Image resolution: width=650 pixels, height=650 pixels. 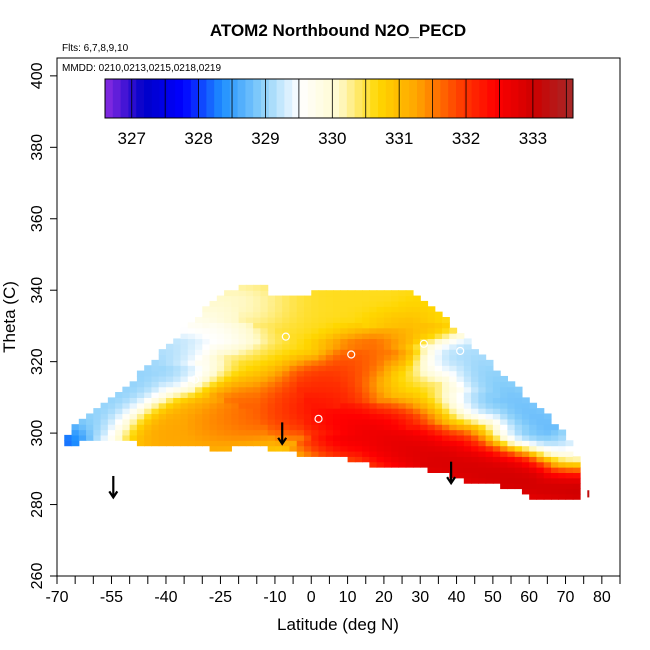 What do you see at coordinates (9, 317) in the screenshot?
I see `y-axis-label: Theta (C)` at bounding box center [9, 317].